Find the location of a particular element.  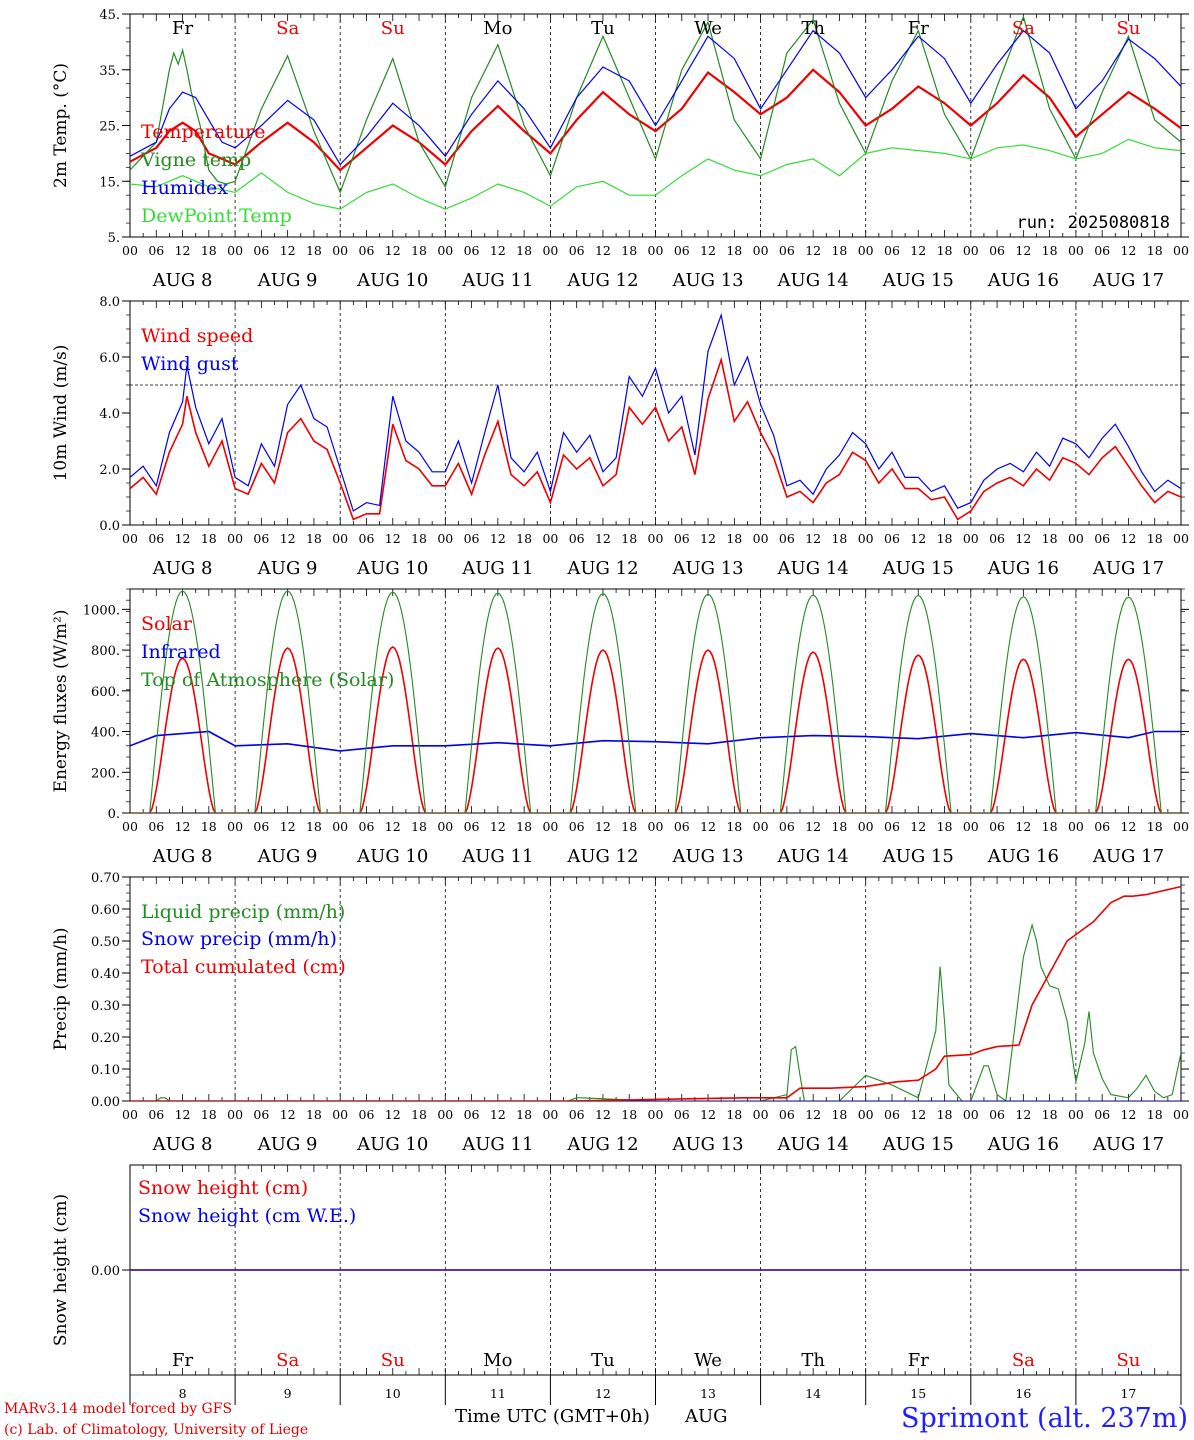

y-tick-label: 45. is located at coordinates (109, 15).